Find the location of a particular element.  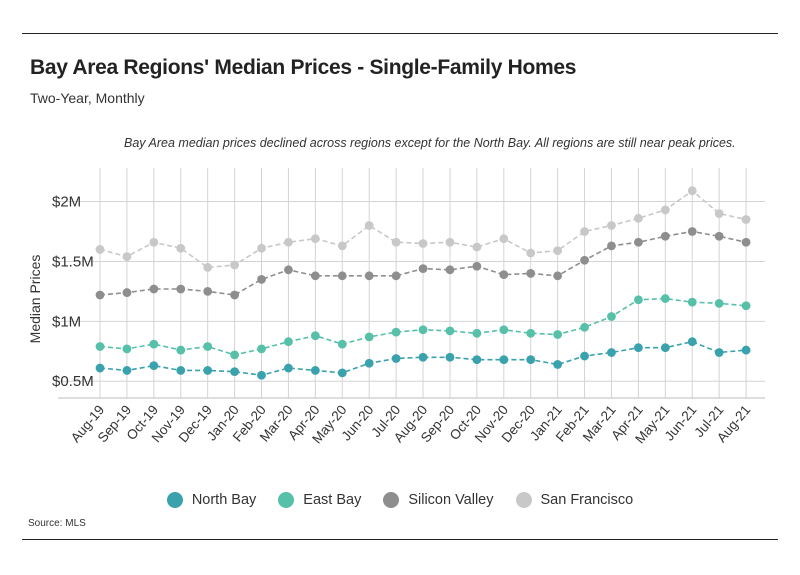

bottom-rule is located at coordinates (400, 539).